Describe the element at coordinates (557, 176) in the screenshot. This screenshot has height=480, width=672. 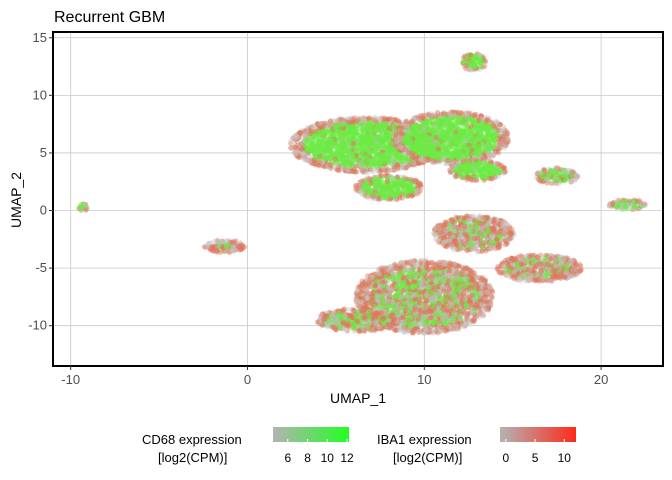
I see `cluster-small-right` at that location.